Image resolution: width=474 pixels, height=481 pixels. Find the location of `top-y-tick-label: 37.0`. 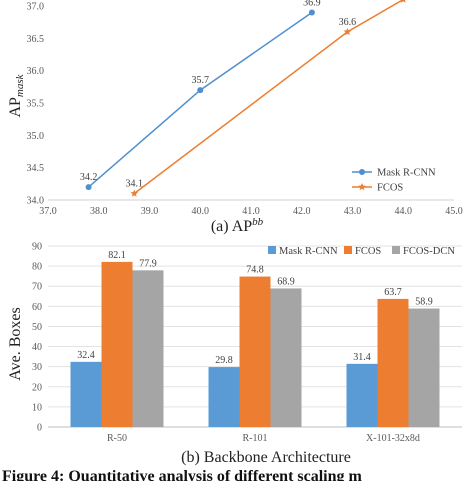

top-y-tick-label: 37.0 is located at coordinates (36, 7).